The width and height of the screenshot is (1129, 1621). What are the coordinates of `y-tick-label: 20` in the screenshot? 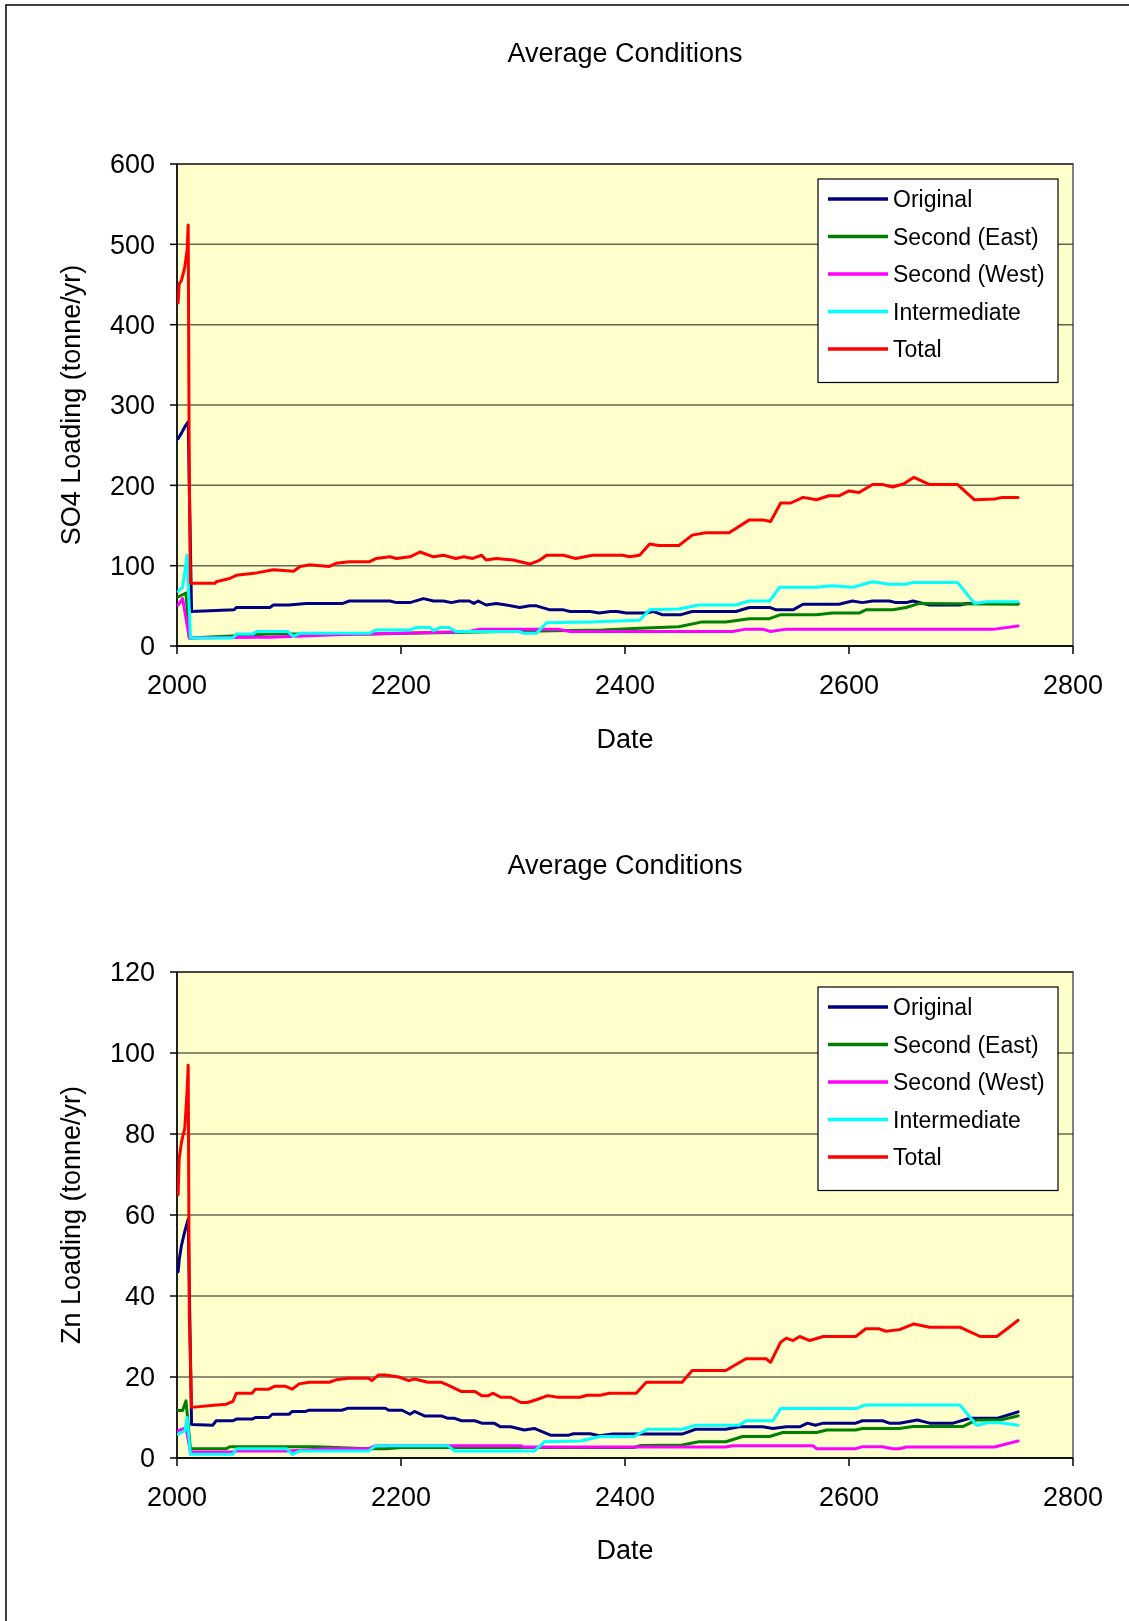 It's located at (139, 1377).